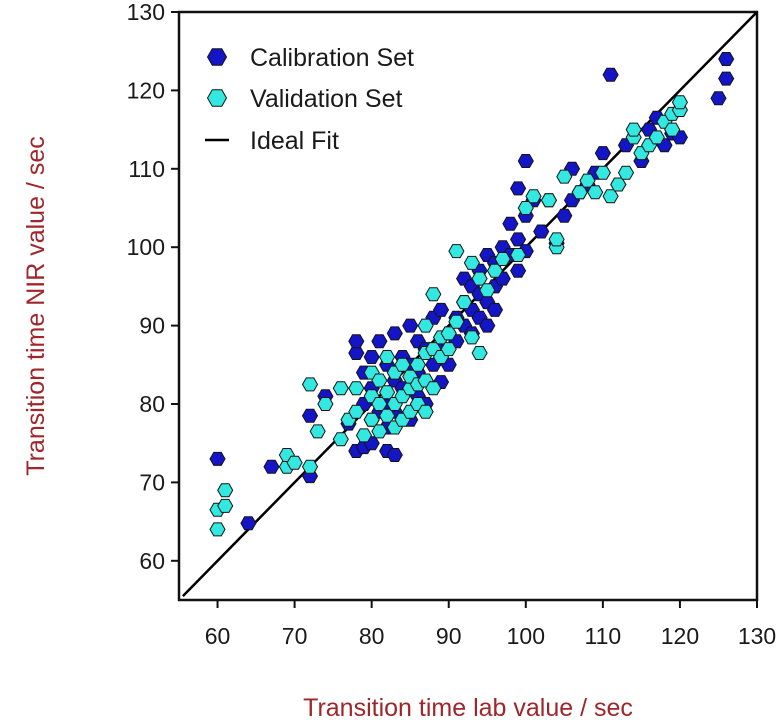 The image size is (779, 727). What do you see at coordinates (217, 57) in the screenshot?
I see `legend-marker-calibration` at bounding box center [217, 57].